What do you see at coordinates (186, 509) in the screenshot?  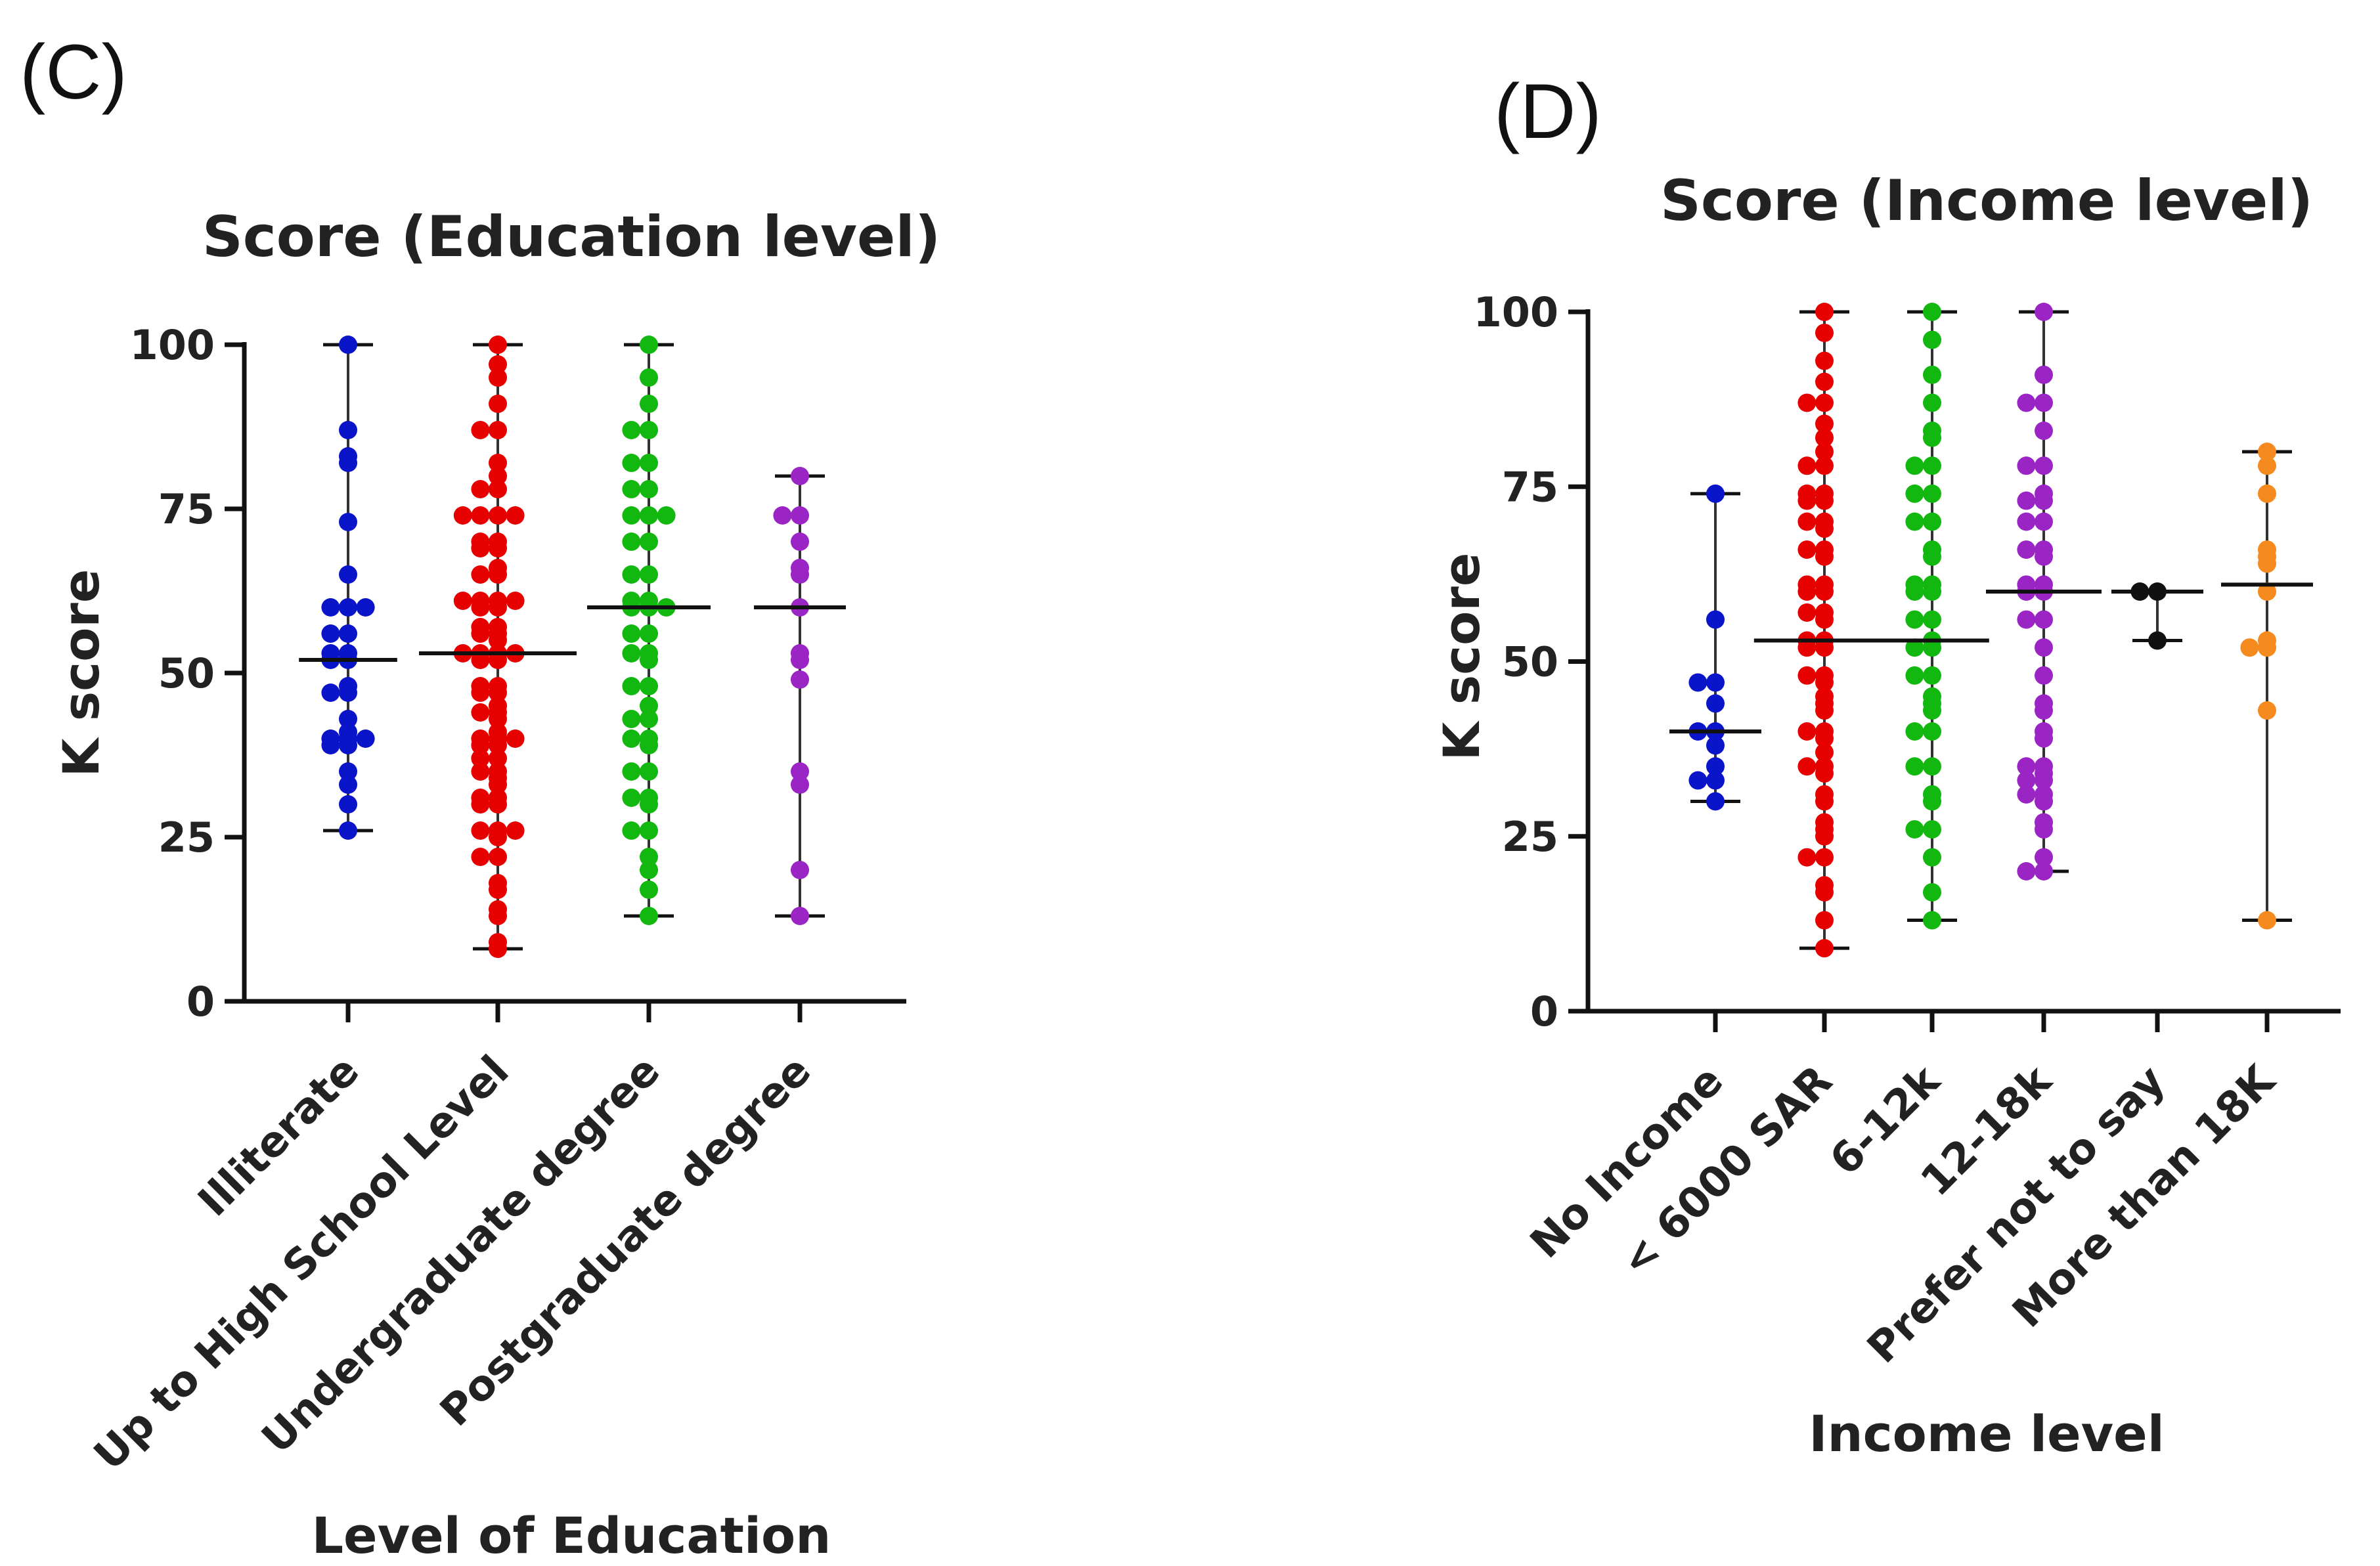 I see `y-tick-label: 75` at bounding box center [186, 509].